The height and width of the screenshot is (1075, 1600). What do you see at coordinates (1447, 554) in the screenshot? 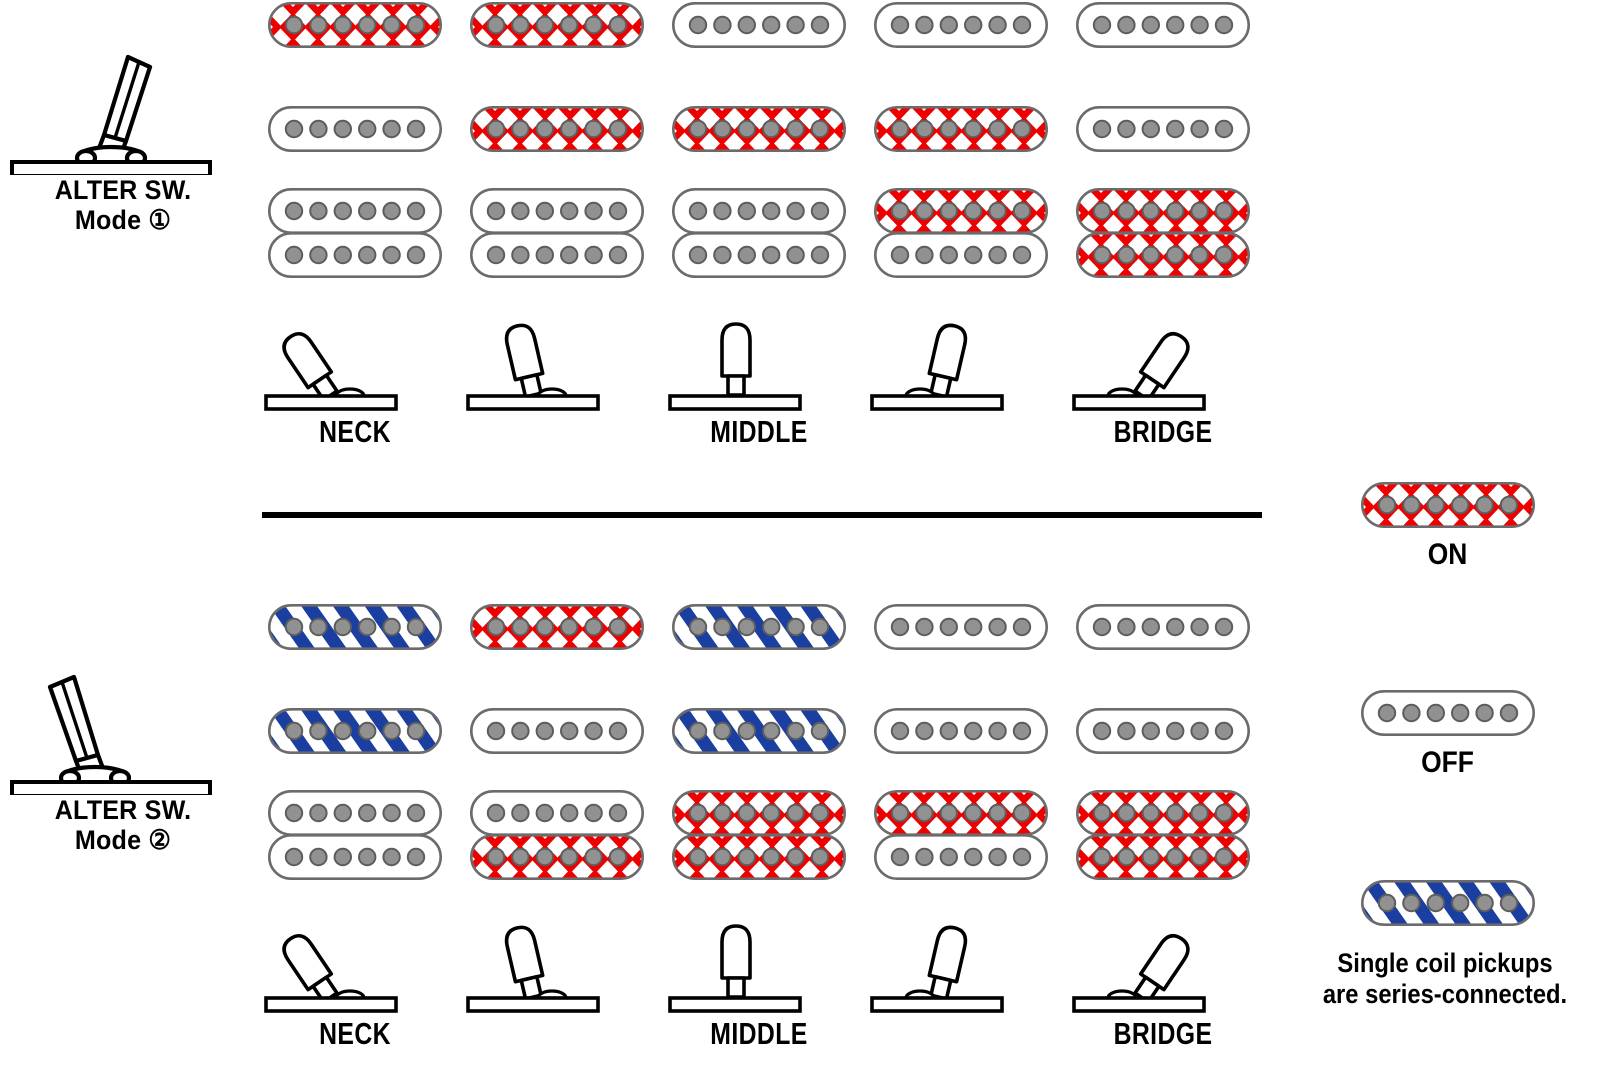
I see `legend-on-caption: ON` at bounding box center [1447, 554].